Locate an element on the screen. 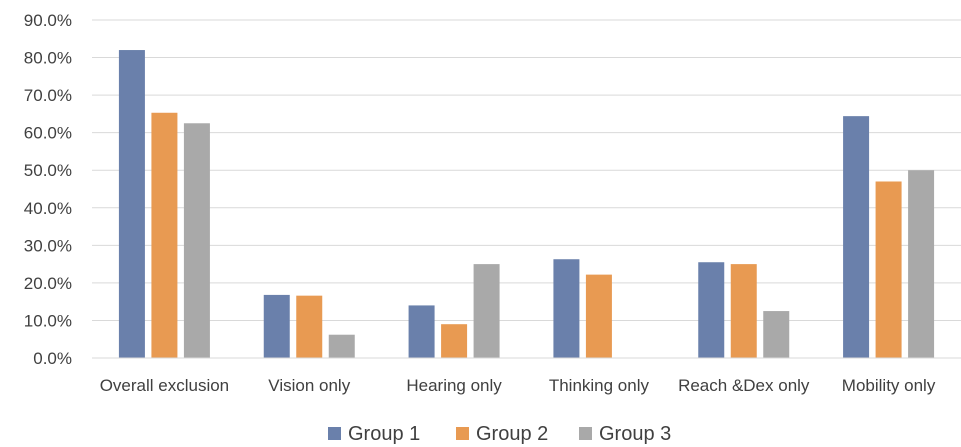 Image resolution: width=961 pixels, height=447 pixels. legend: Group 1 Group 2 Group 3 is located at coordinates (499, 434).